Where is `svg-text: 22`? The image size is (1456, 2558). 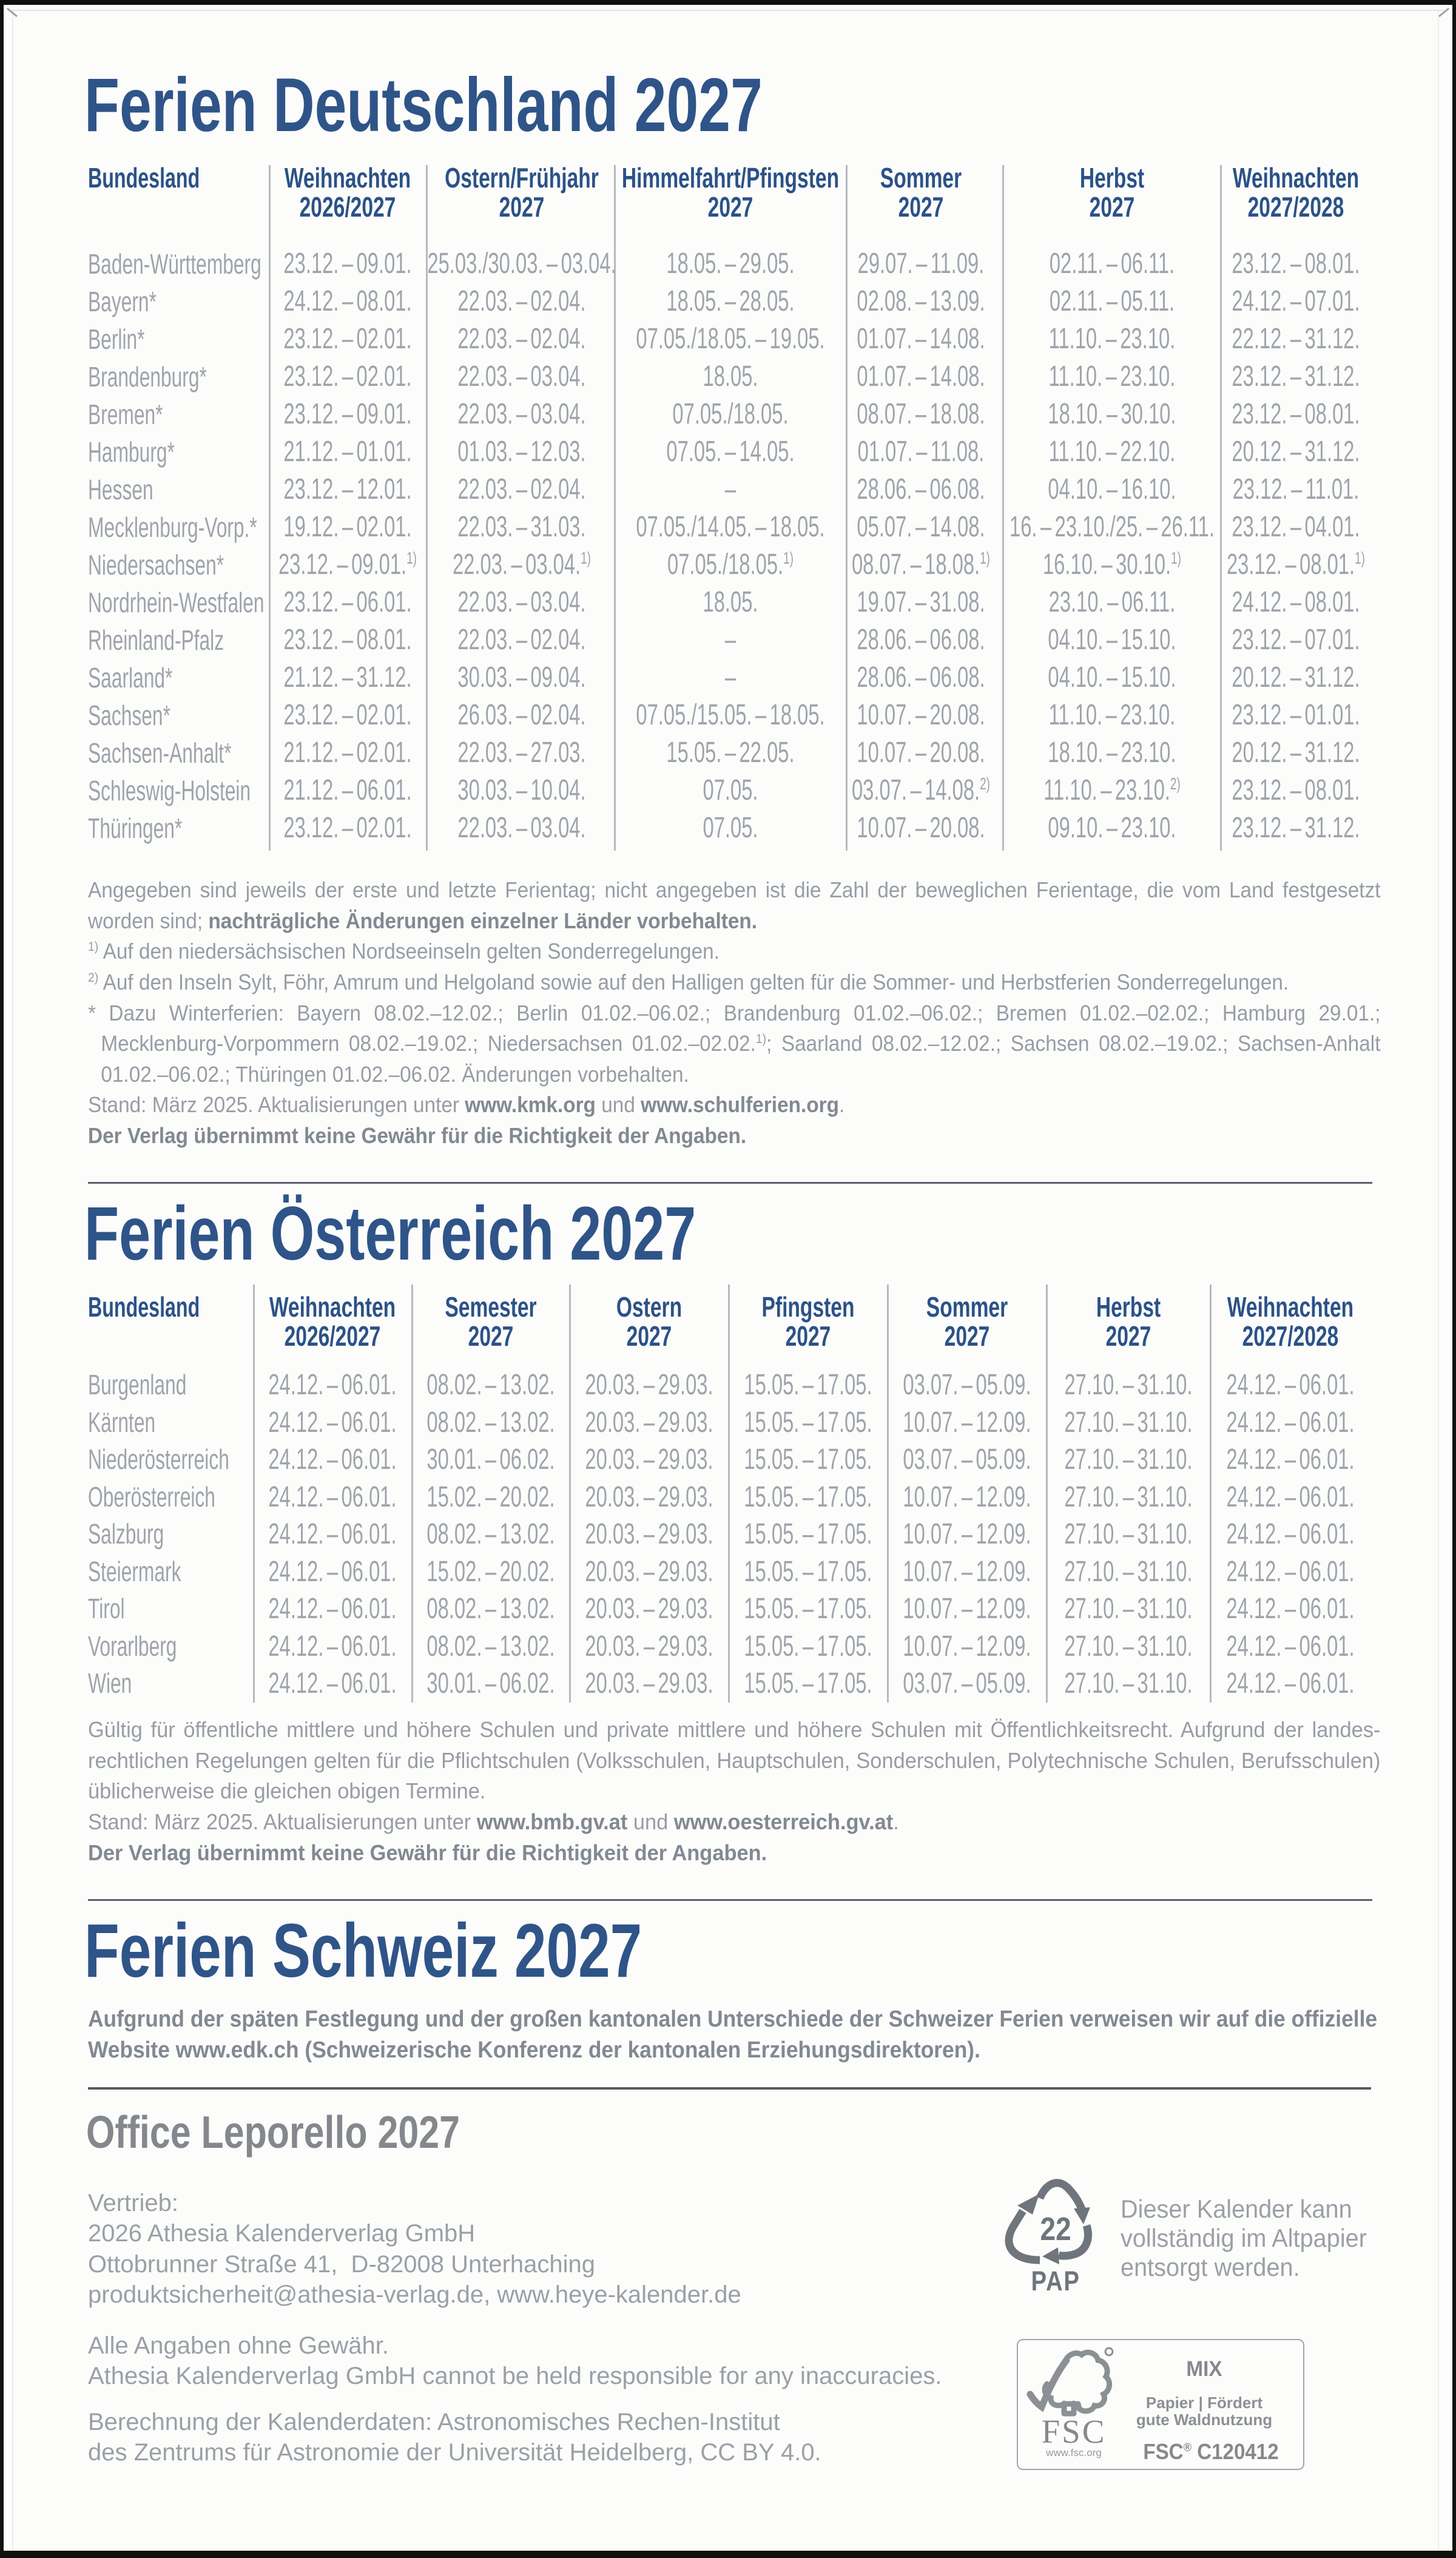
svg-text: 22 is located at coordinates (1055, 2229).